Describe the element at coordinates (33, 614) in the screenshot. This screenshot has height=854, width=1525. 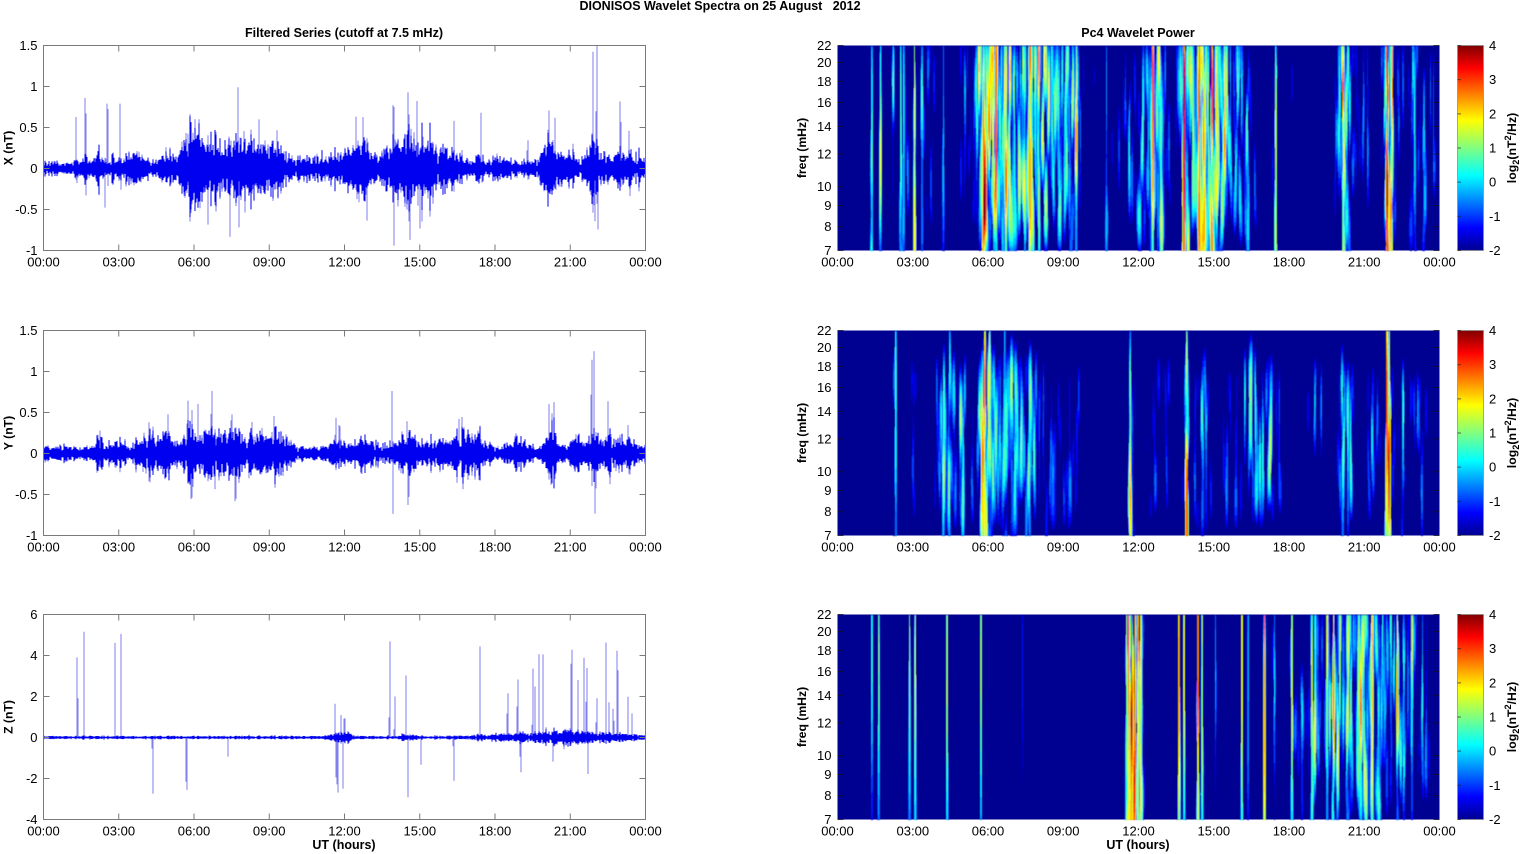
I see `svg-text: 6` at that location.